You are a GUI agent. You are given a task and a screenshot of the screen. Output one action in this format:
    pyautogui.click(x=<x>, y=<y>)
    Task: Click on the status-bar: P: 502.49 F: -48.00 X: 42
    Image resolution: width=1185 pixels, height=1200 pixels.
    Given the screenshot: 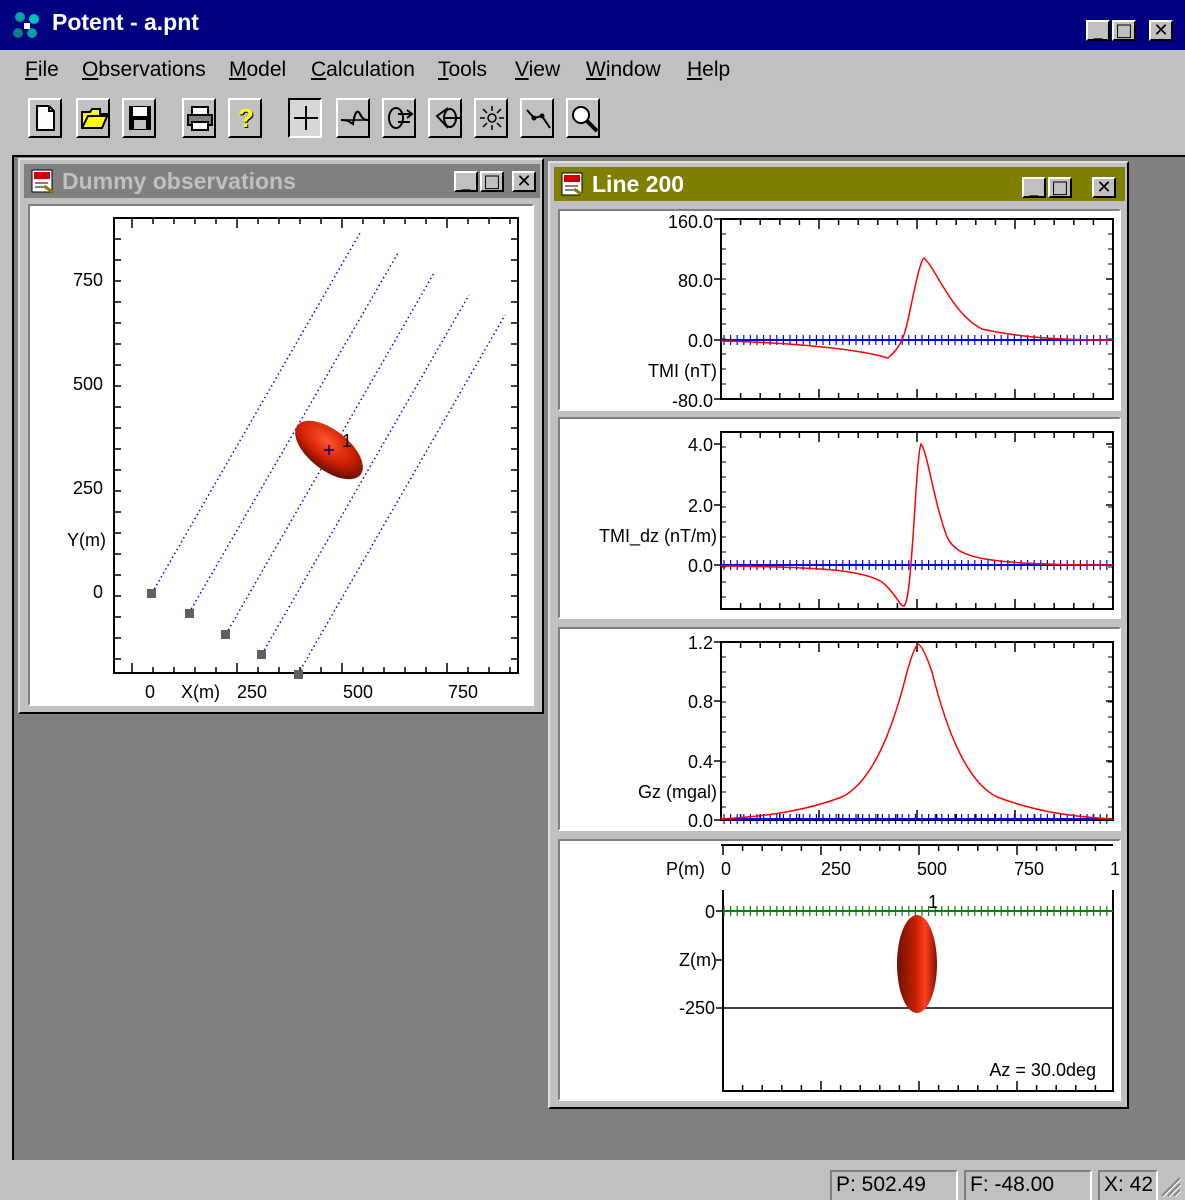 What is the action you would take?
    pyautogui.click(x=592, y=1181)
    